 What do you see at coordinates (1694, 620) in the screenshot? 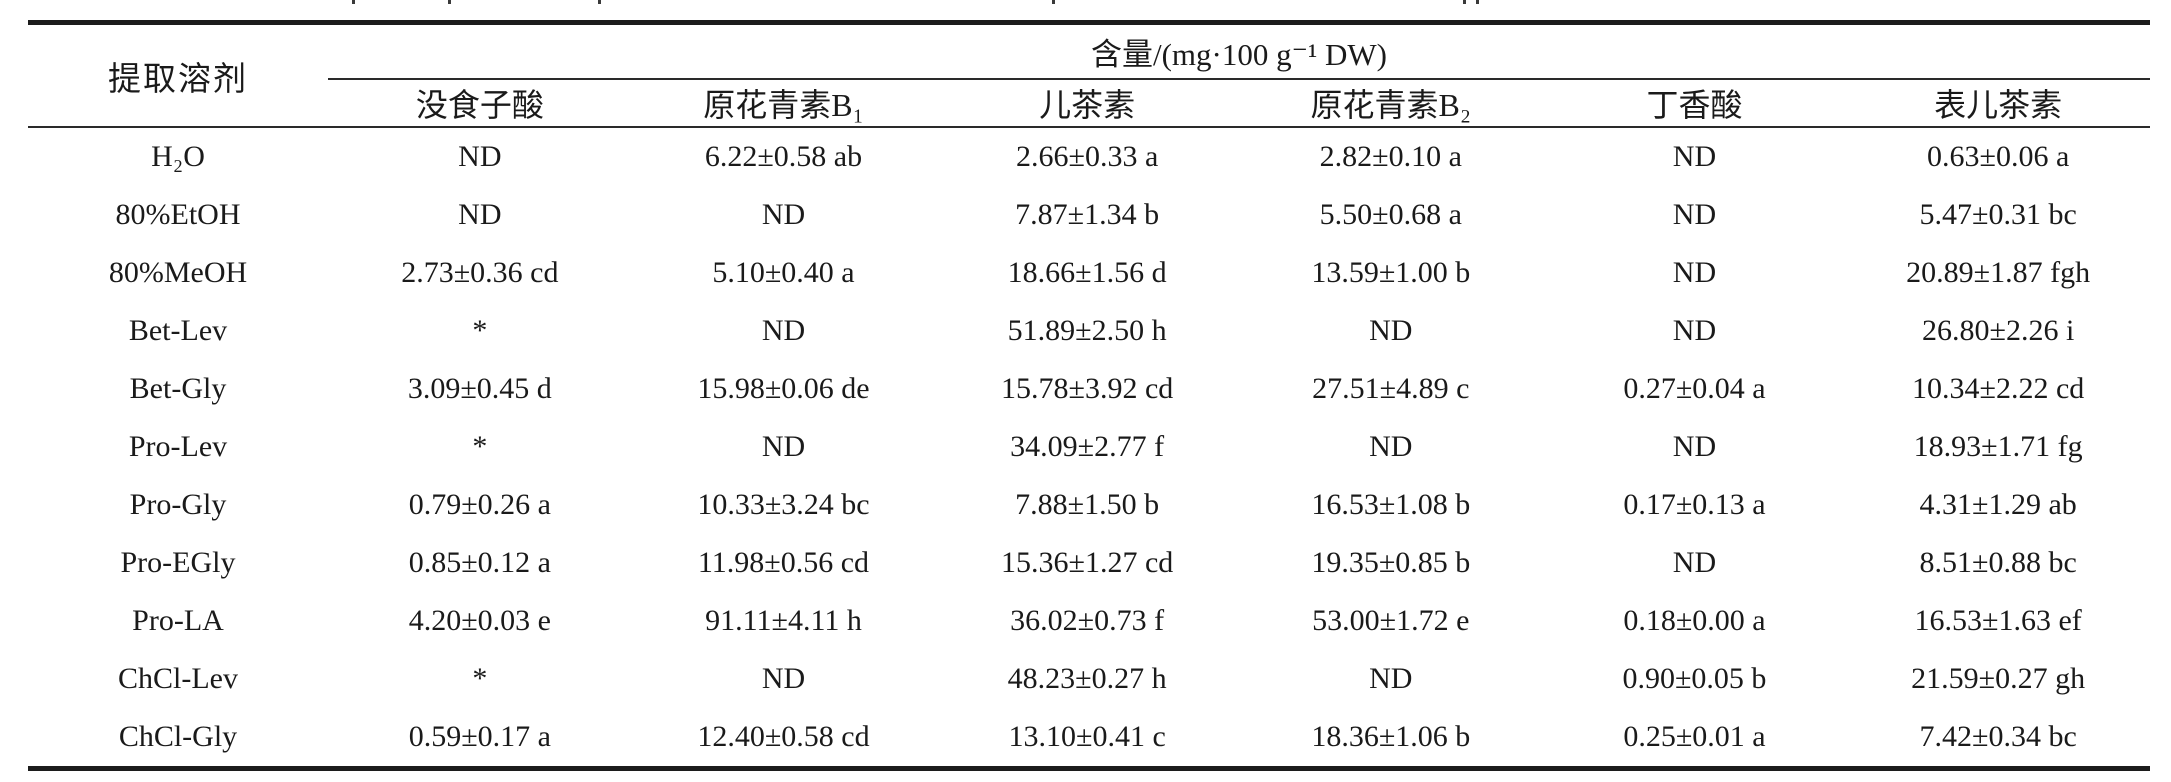
I see `table-cell: 0.18±0.00 a` at bounding box center [1694, 620].